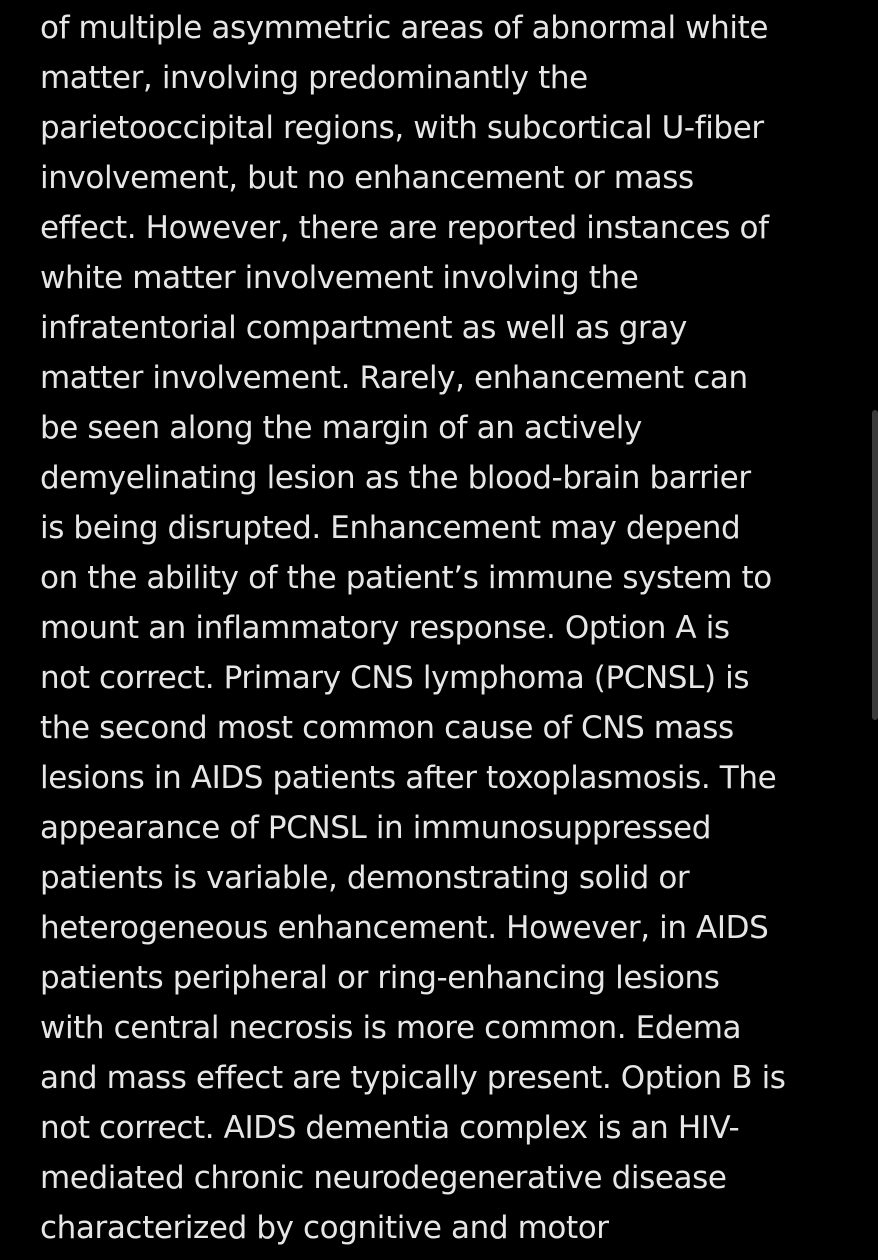 The width and height of the screenshot is (878, 1260). I want to click on scrollbar-thumb, so click(875, 565).